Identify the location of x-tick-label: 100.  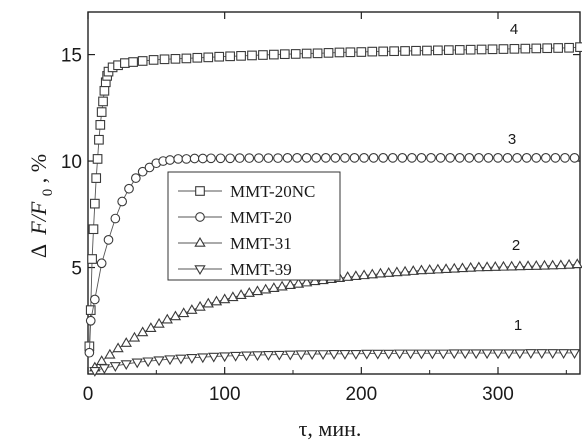
(225, 394).